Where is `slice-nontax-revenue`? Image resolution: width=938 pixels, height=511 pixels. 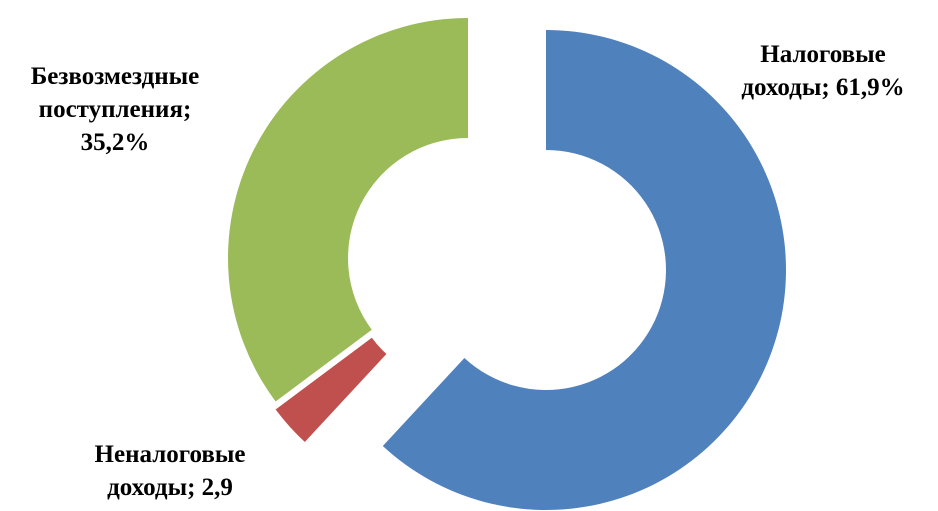
slice-nontax-revenue is located at coordinates (331, 389).